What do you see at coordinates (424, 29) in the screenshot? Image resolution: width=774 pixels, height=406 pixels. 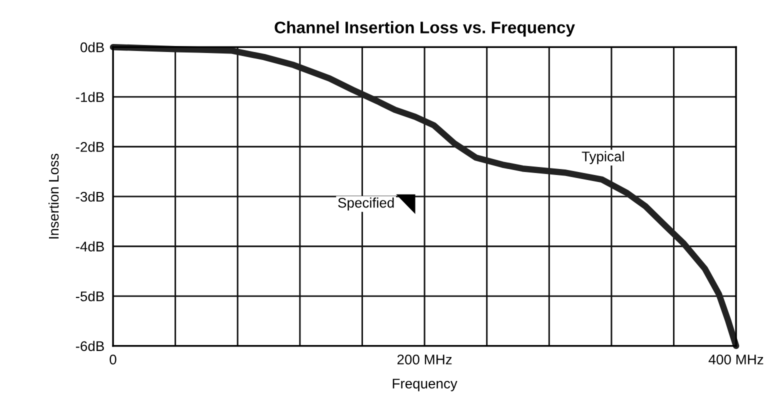 I see `chart-title: Channel Insertion Loss vs. Frequency` at bounding box center [424, 29].